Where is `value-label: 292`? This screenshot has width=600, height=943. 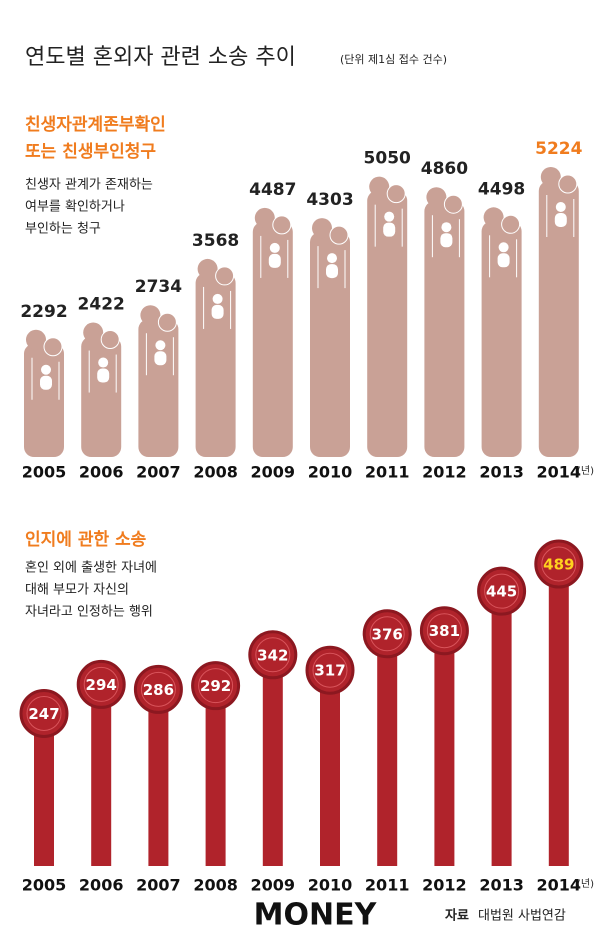
value-label: 292 is located at coordinates (215, 686).